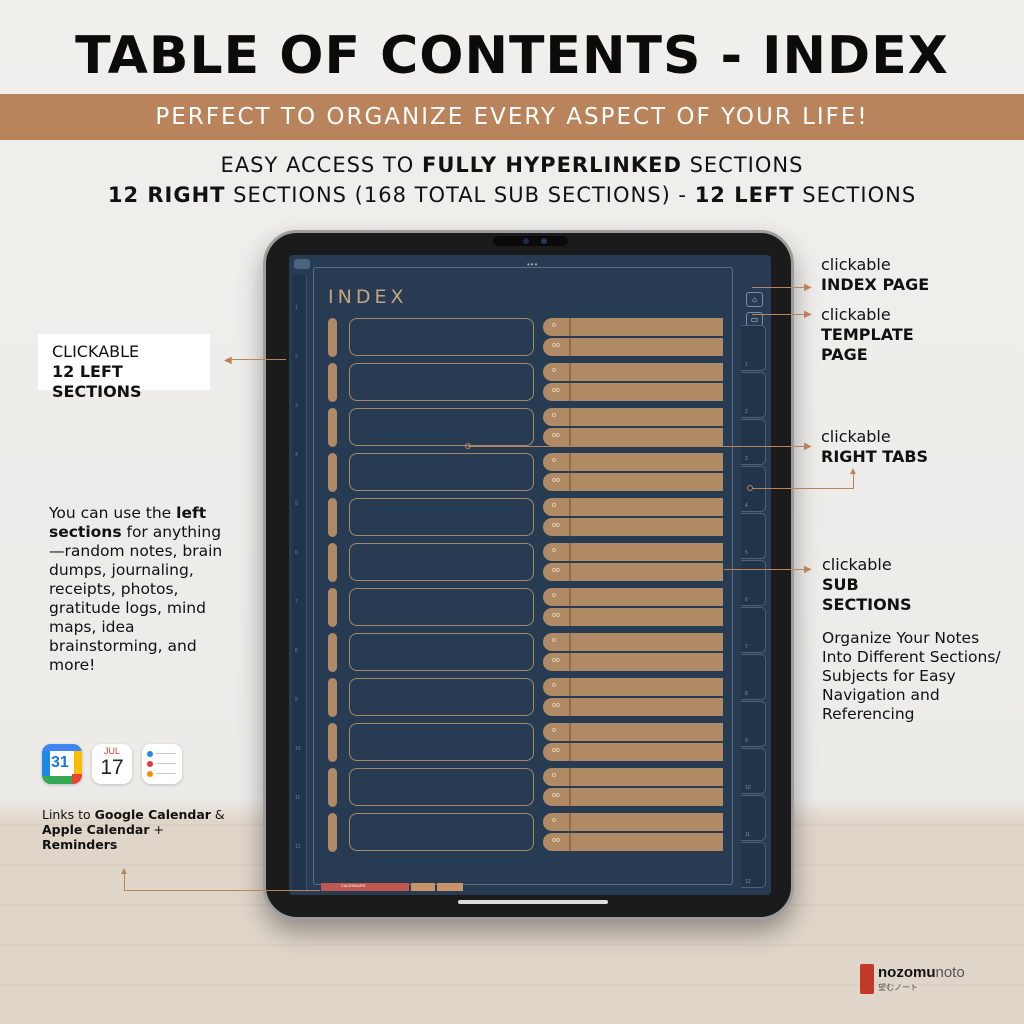  What do you see at coordinates (753, 771) in the screenshot?
I see `right-tab: 10` at bounding box center [753, 771].